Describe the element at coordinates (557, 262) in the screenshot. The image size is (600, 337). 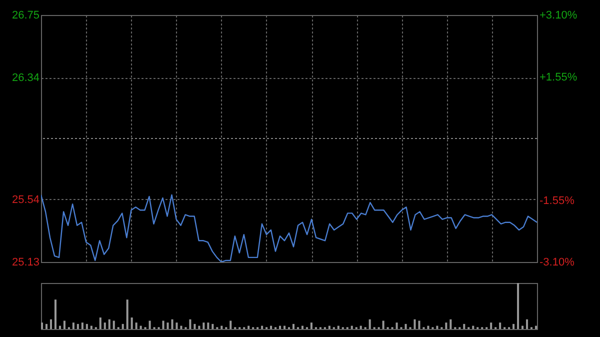
I see `y2-tick-label: -3.10%` at that location.